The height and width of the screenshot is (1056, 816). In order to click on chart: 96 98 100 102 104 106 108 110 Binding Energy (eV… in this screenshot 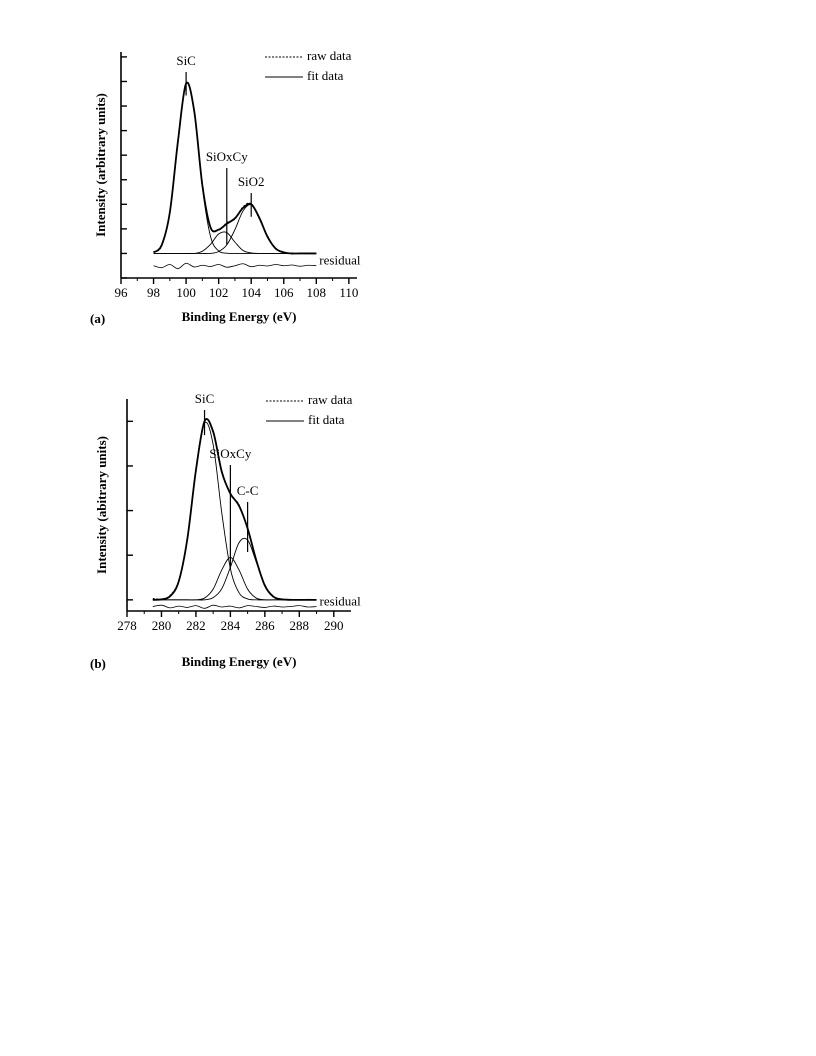, I will do `click(225, 187)`.